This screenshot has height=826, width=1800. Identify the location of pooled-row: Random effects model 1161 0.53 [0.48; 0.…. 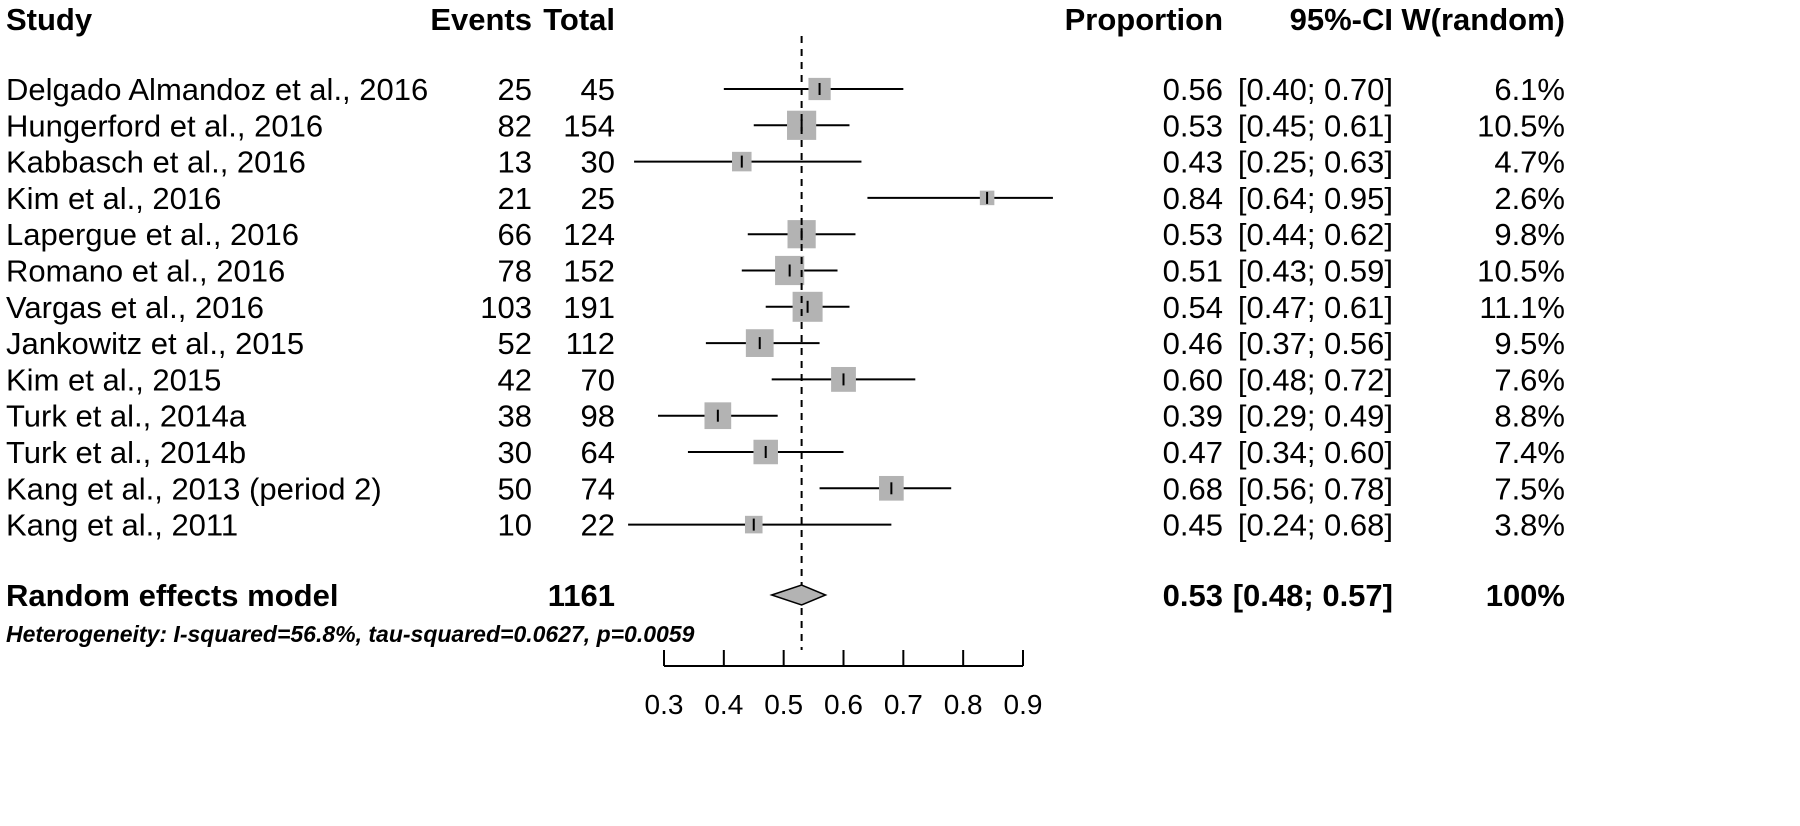
(785, 595).